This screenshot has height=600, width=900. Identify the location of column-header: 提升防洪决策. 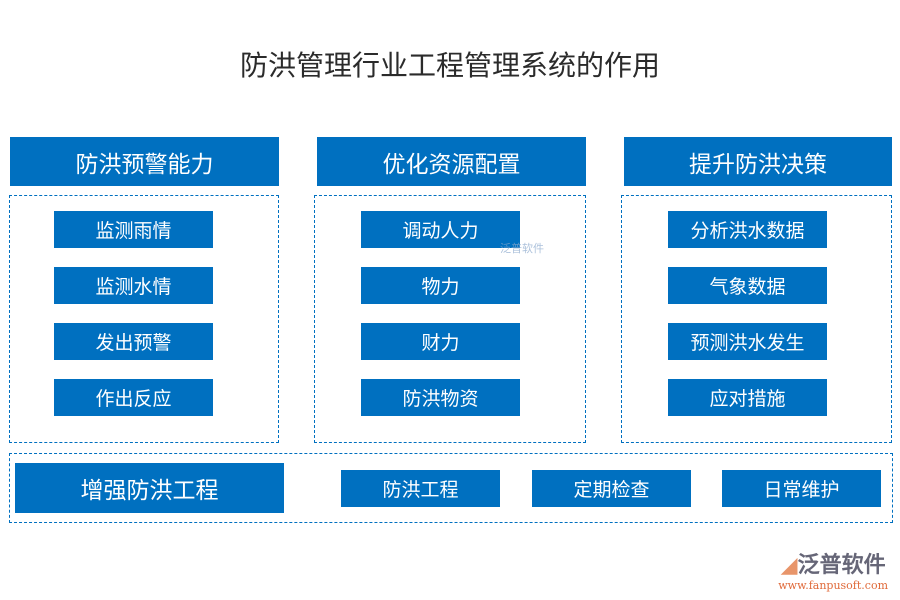
(758, 161).